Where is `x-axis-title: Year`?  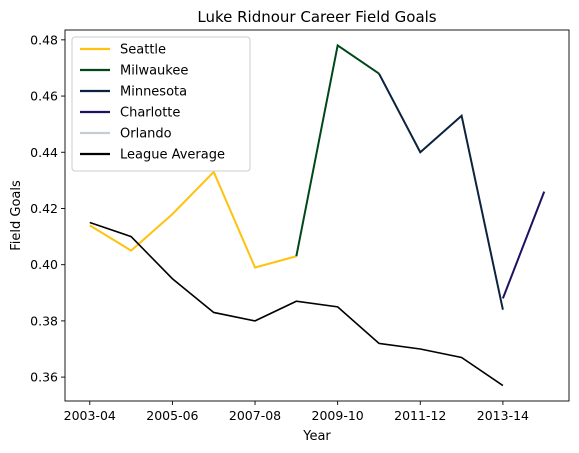
x-axis-title: Year is located at coordinates (316, 436).